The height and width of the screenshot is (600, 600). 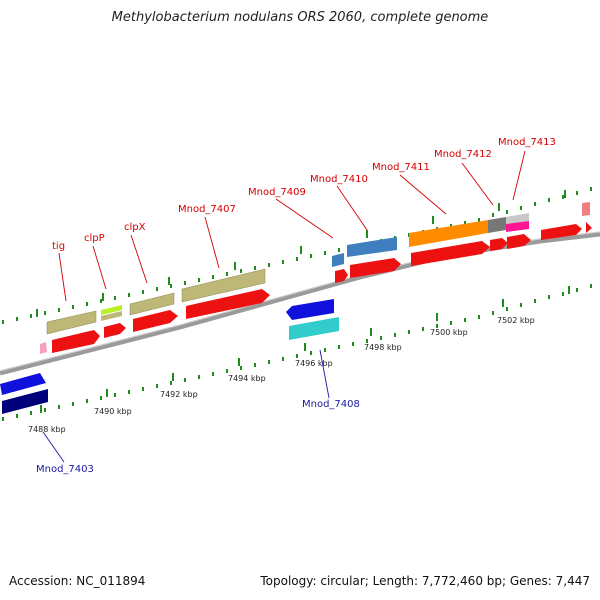 I want to click on gene-bar-mnod7407, so click(x=223, y=285).